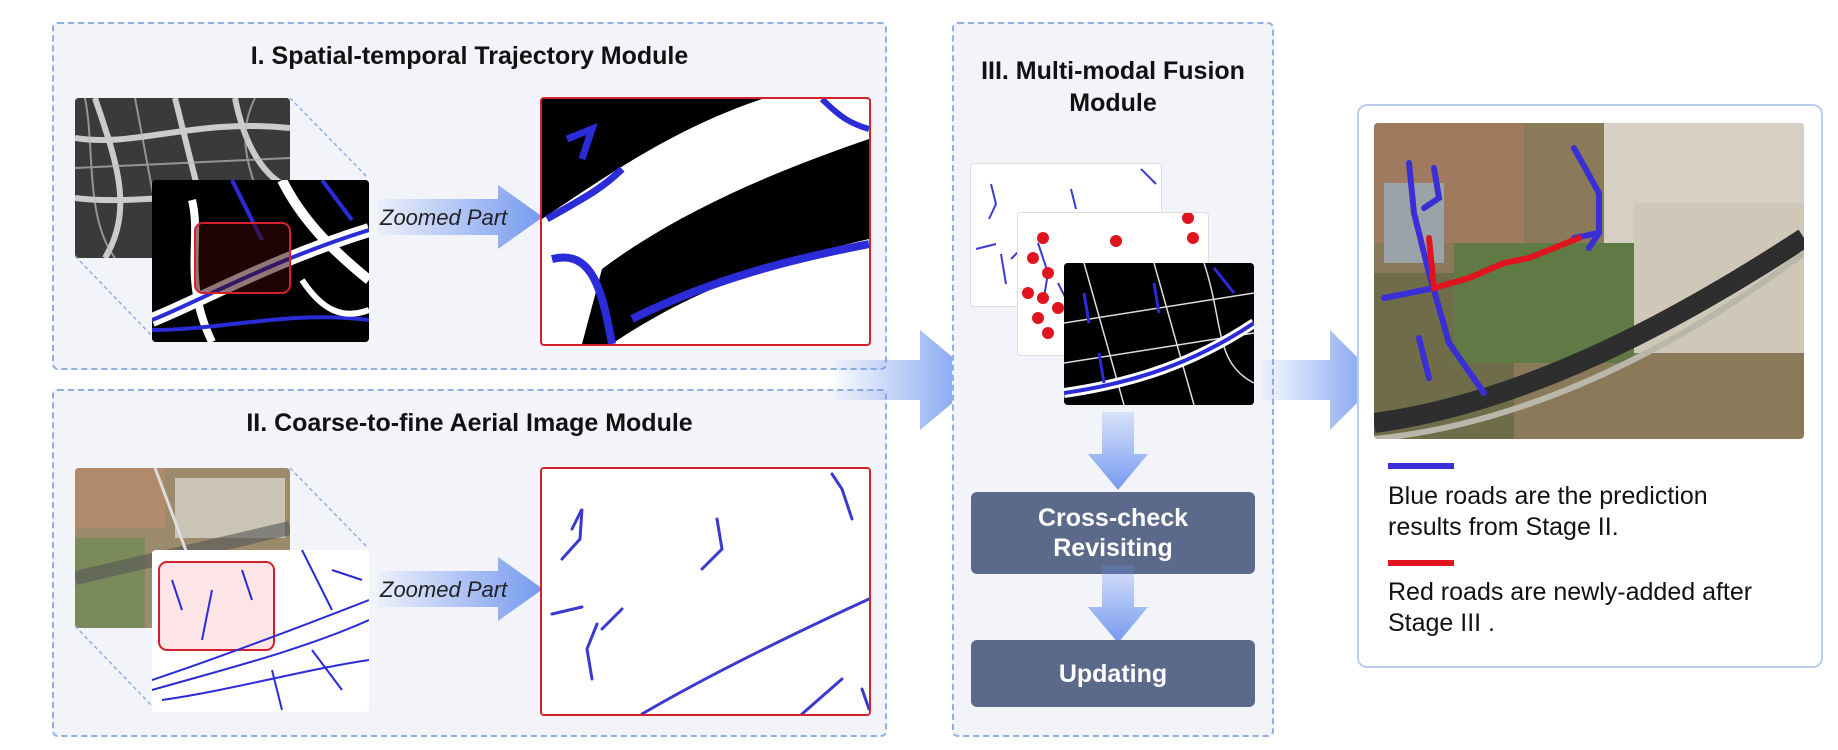 This screenshot has width=1838, height=750. I want to click on perspective-lines, so click(221, 218).